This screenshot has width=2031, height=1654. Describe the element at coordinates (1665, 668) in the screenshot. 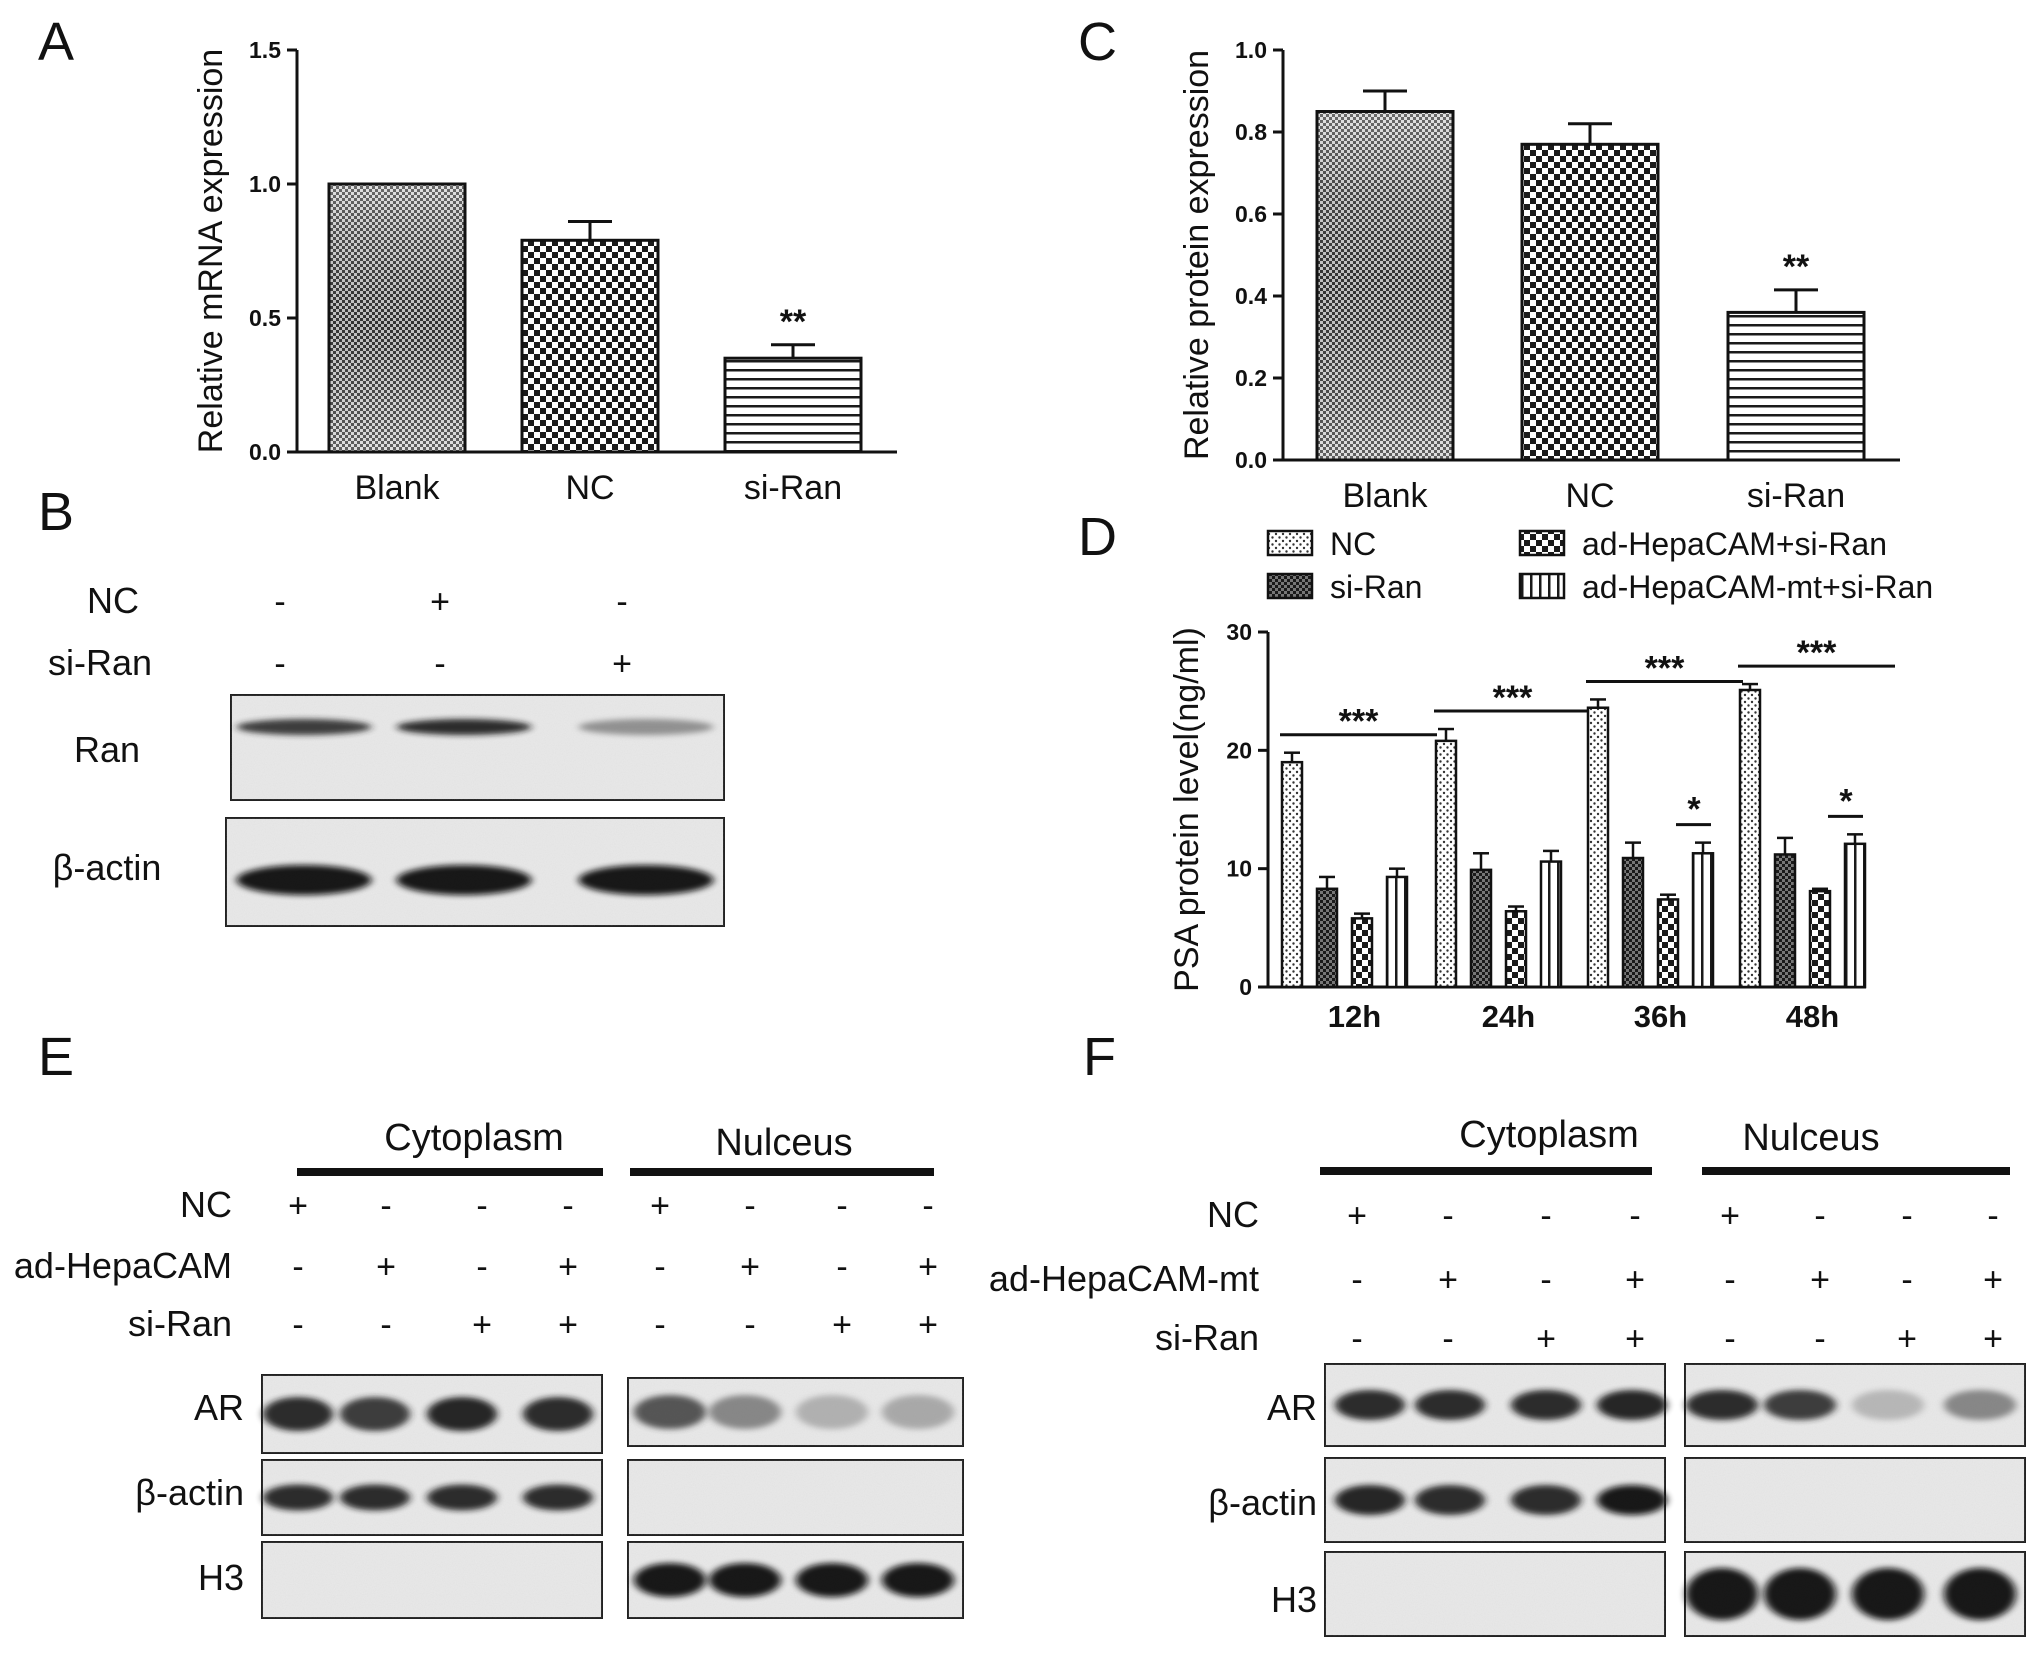

I see `significance-marker: ***` at that location.